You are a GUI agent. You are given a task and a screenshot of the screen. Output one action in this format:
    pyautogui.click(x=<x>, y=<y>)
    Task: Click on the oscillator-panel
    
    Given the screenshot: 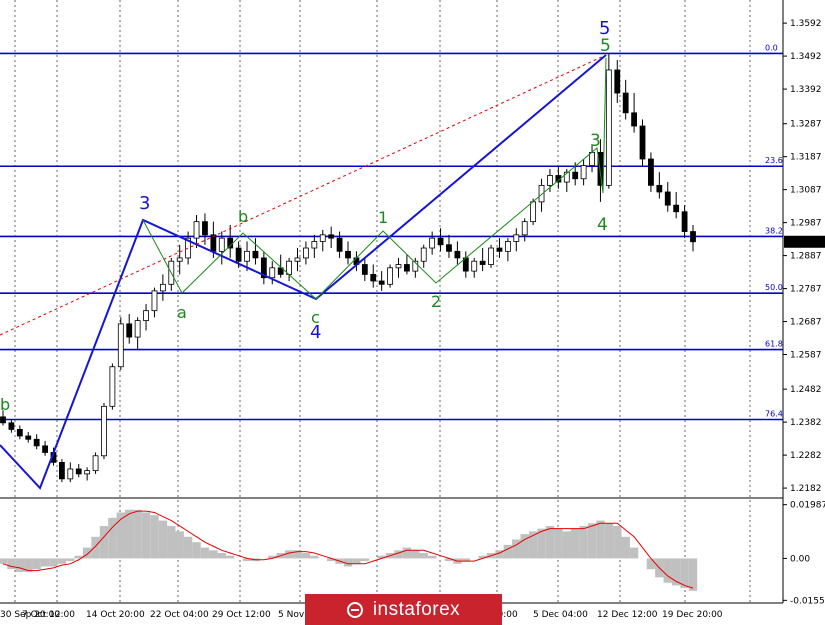 What is the action you would take?
    pyautogui.click(x=349, y=550)
    